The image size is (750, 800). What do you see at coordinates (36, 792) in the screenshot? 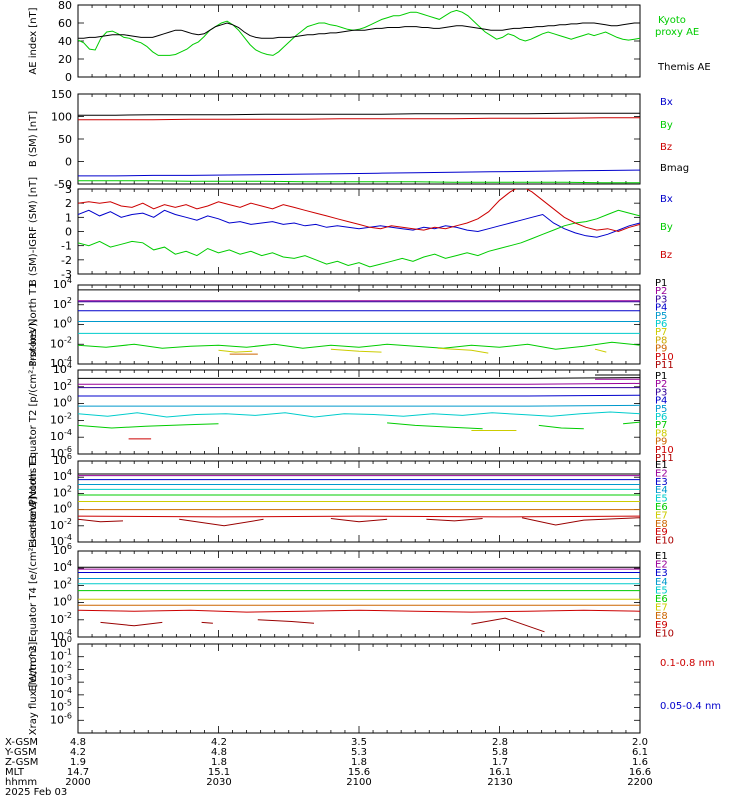
I see `ephemeris-row-label: 2025 Feb 03` at bounding box center [36, 792].